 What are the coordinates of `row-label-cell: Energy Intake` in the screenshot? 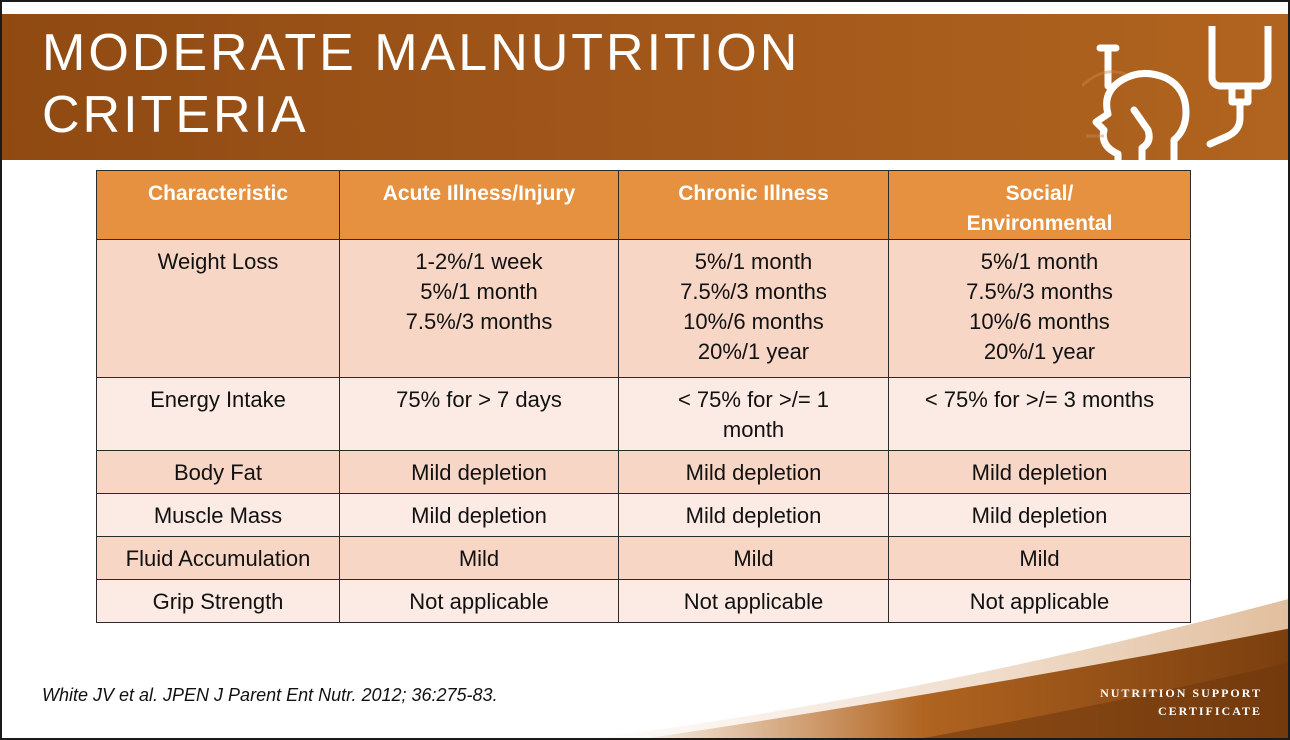 It's located at (218, 414).